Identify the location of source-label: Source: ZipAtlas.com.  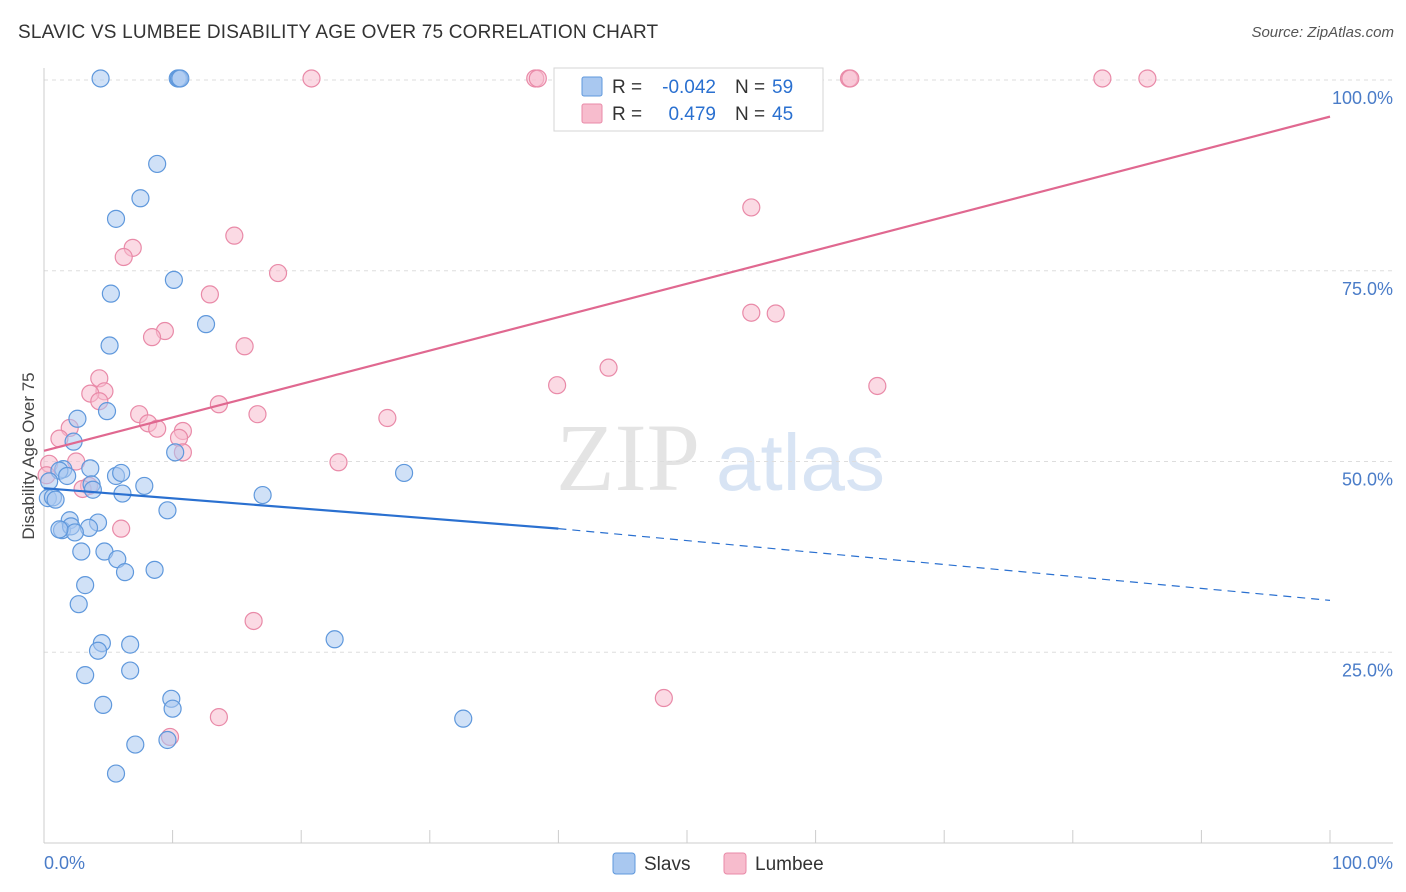
(1322, 32).